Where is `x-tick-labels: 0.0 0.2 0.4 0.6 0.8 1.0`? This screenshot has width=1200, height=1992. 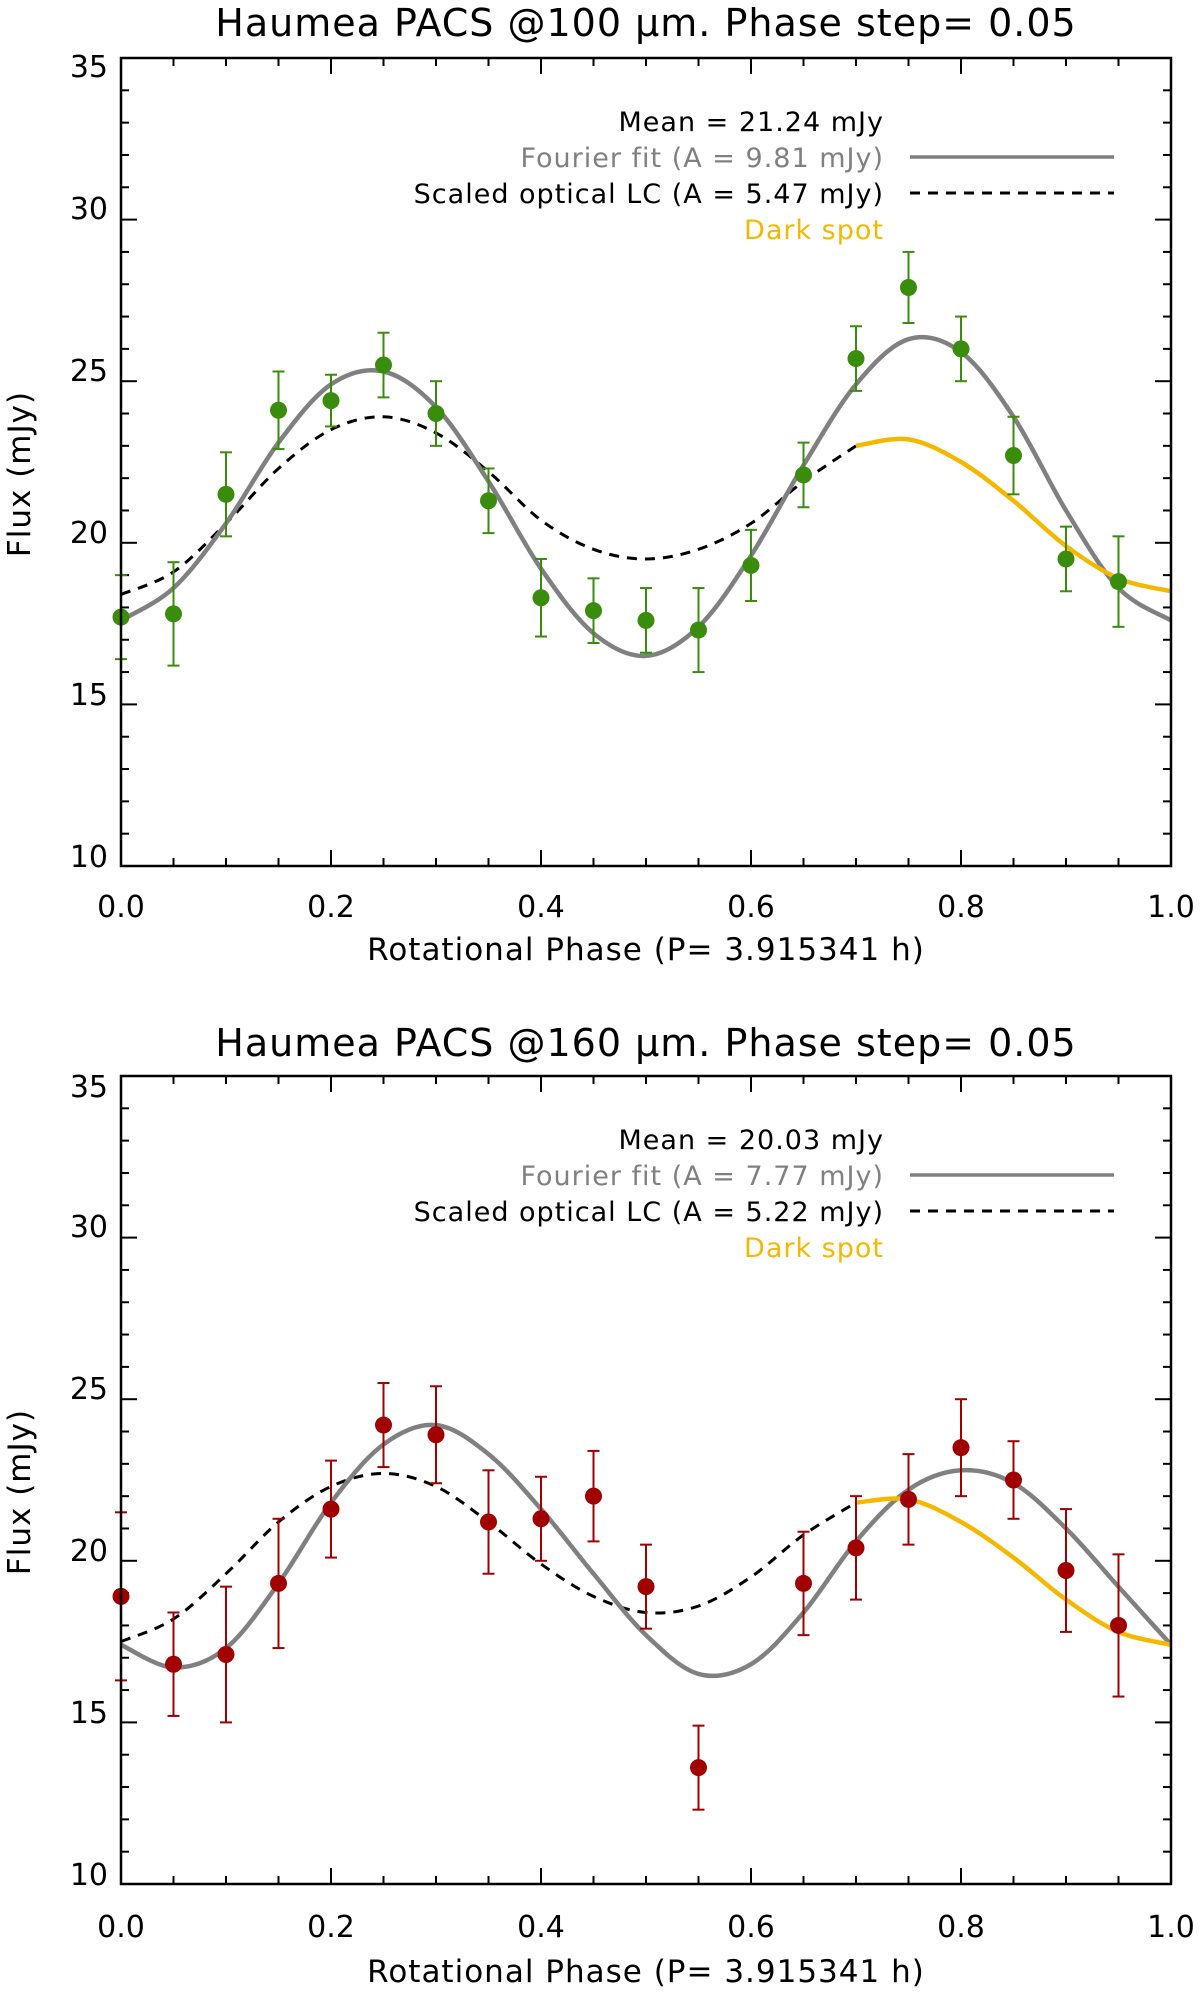
x-tick-labels: 0.0 0.2 0.4 0.6 0.8 1.0 is located at coordinates (646, 907).